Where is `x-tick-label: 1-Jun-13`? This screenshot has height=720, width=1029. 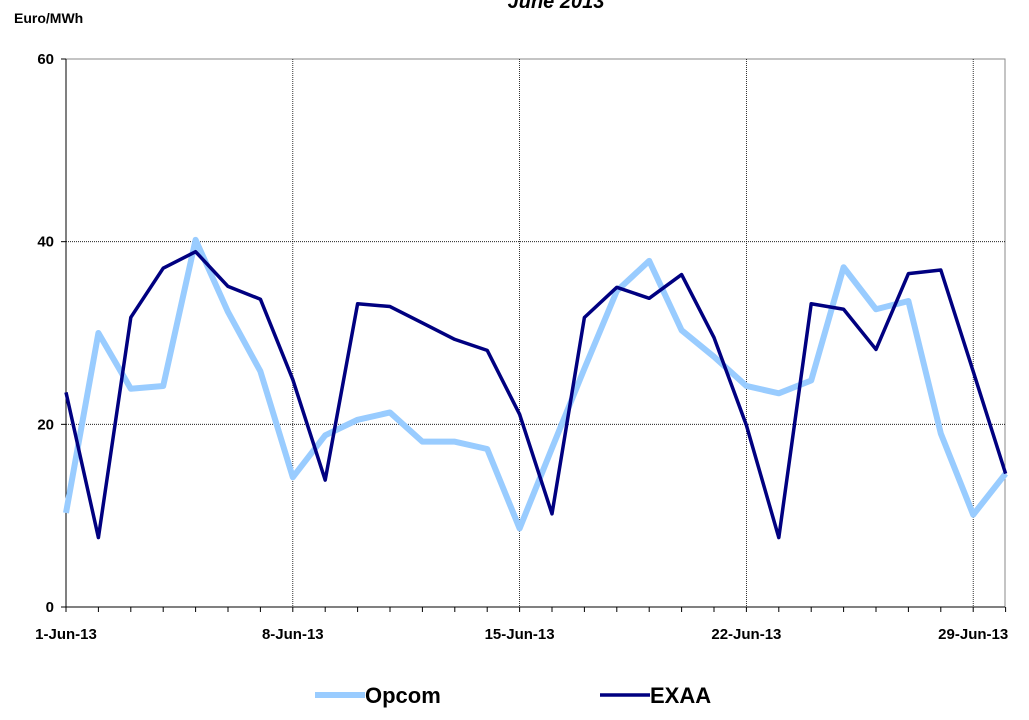 x-tick-label: 1-Jun-13 is located at coordinates (66, 634).